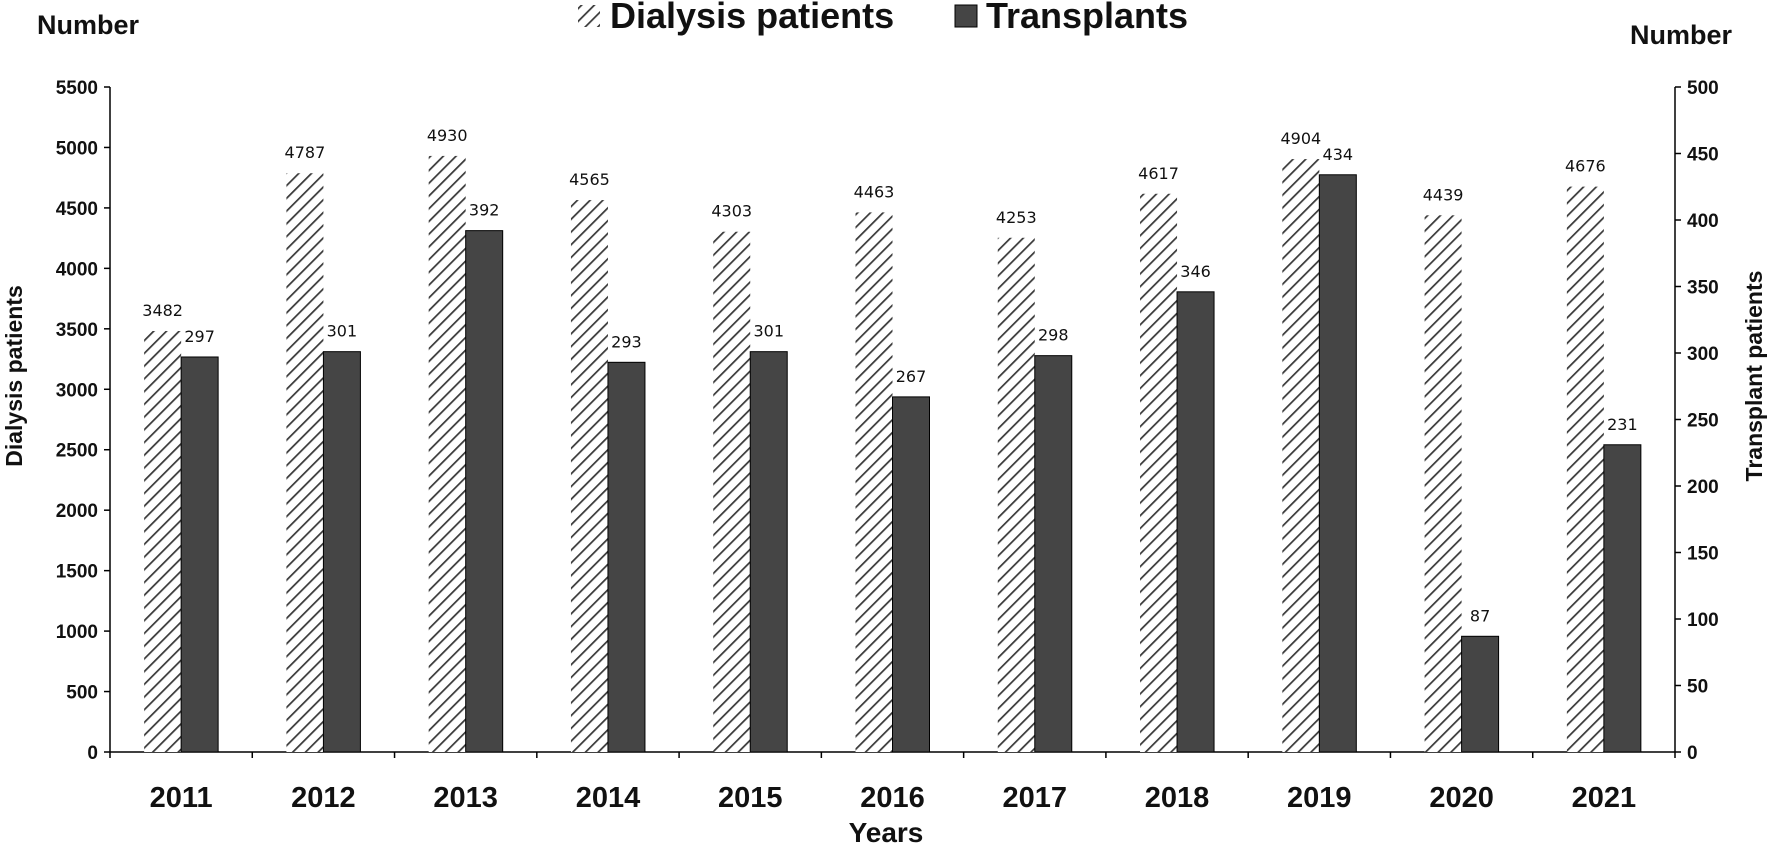 The height and width of the screenshot is (849, 1772). Describe the element at coordinates (874, 191) in the screenshot. I see `data-label-dialysis-2016: 4463` at that location.